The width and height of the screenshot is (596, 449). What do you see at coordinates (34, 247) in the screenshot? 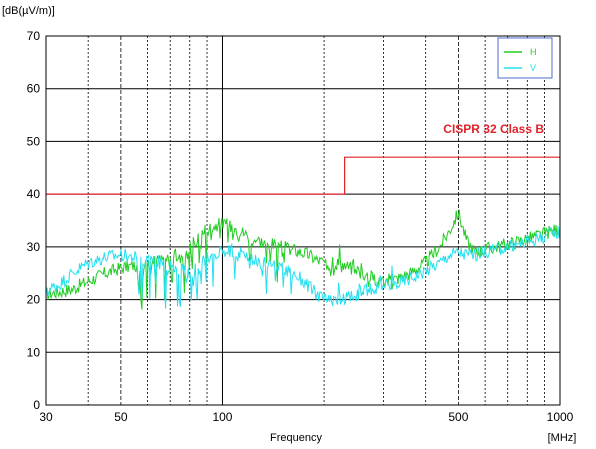
I see `y-tick-label: 30` at bounding box center [34, 247].